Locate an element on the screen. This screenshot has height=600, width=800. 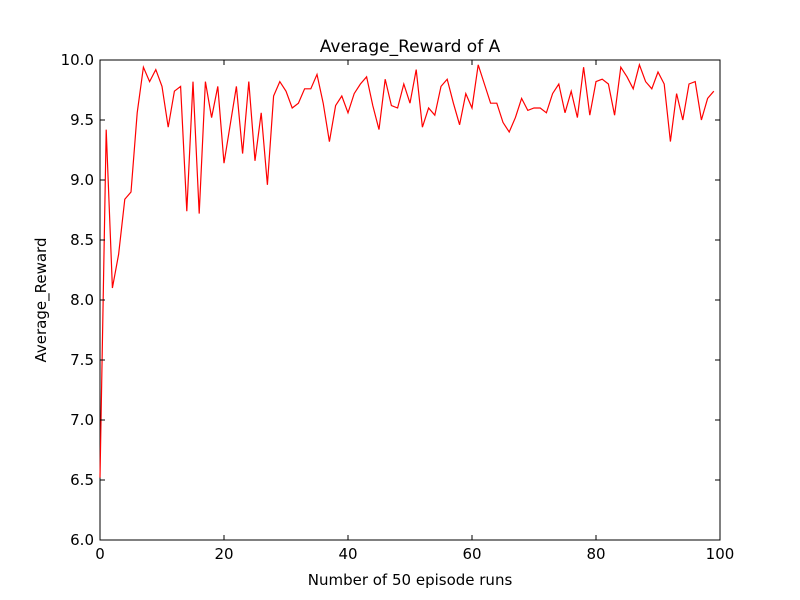
x-tick-label: 100 is located at coordinates (720, 554).